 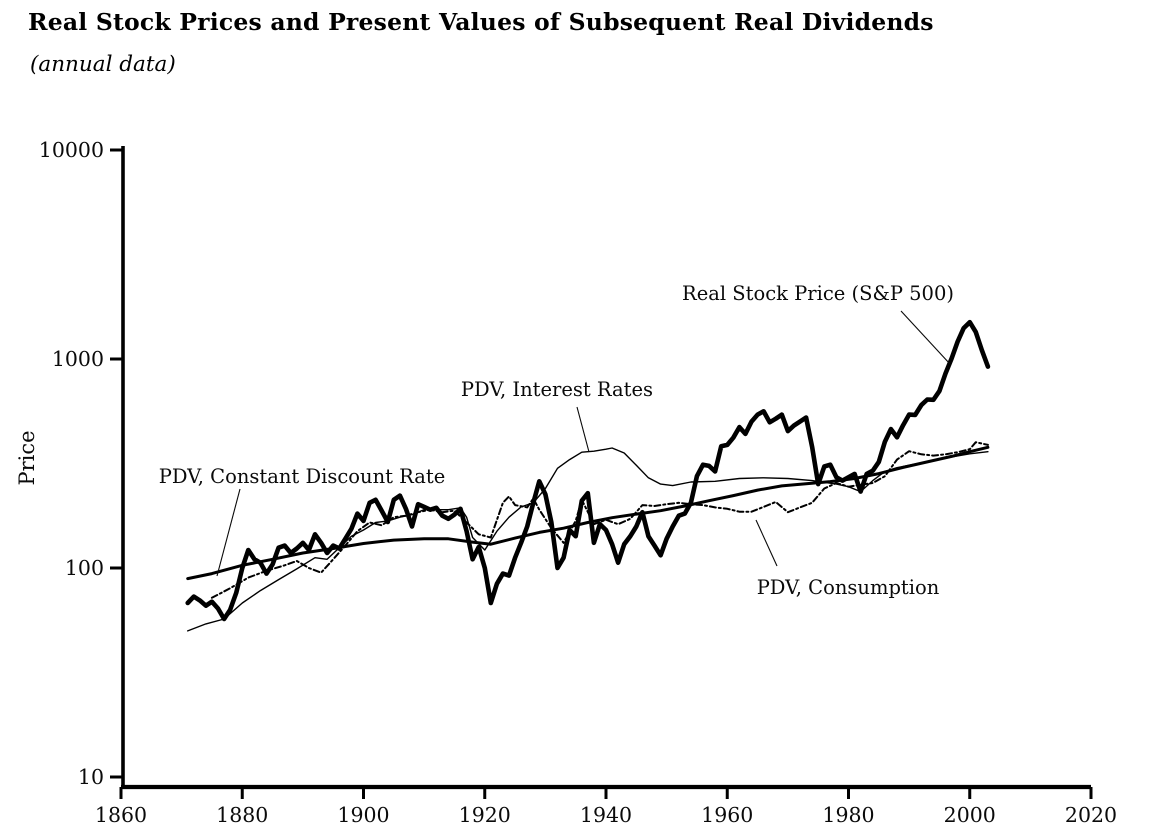 I want to click on annotation-pdv-interest-rates: PDV, Interest Rates, so click(x=557, y=415).